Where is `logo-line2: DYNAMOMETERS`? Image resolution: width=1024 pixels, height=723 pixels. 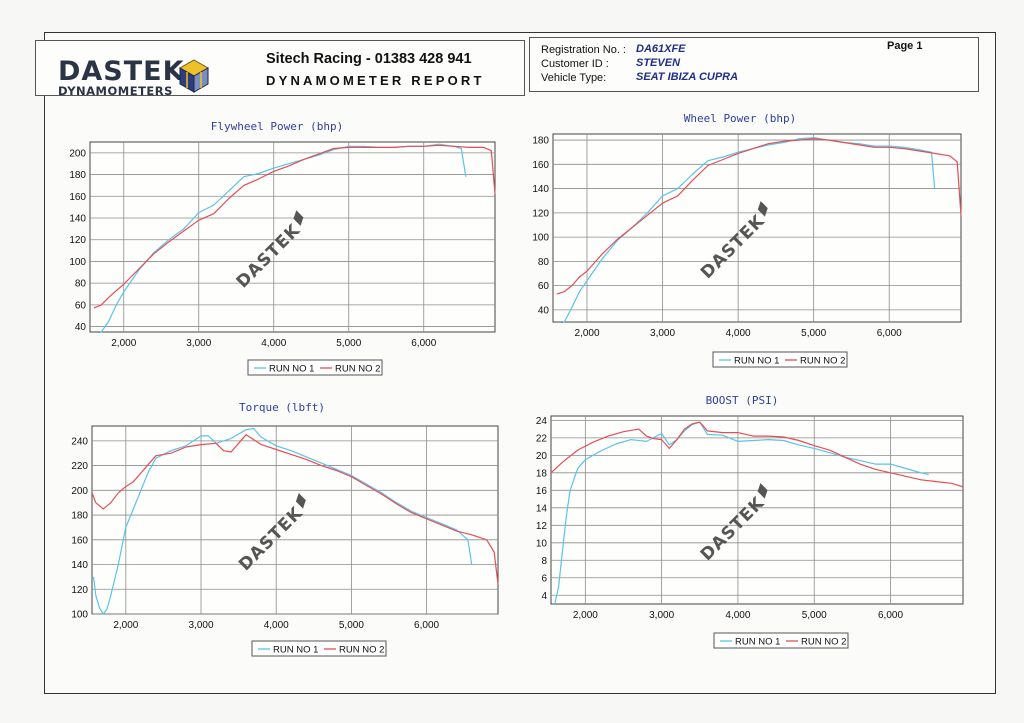
logo-line2: DYNAMOMETERS is located at coordinates (115, 91).